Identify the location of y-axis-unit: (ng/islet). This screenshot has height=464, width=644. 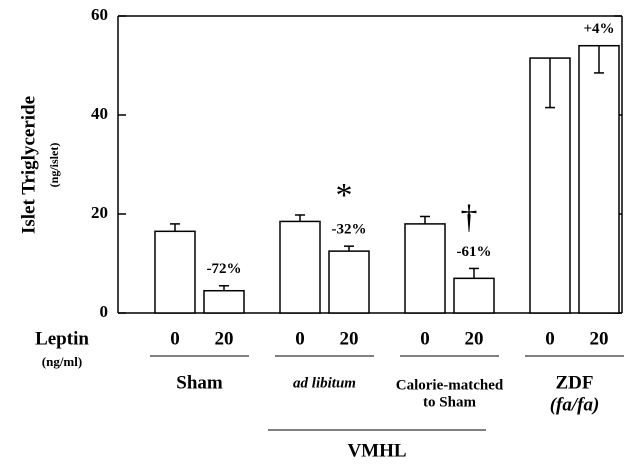
(54, 165).